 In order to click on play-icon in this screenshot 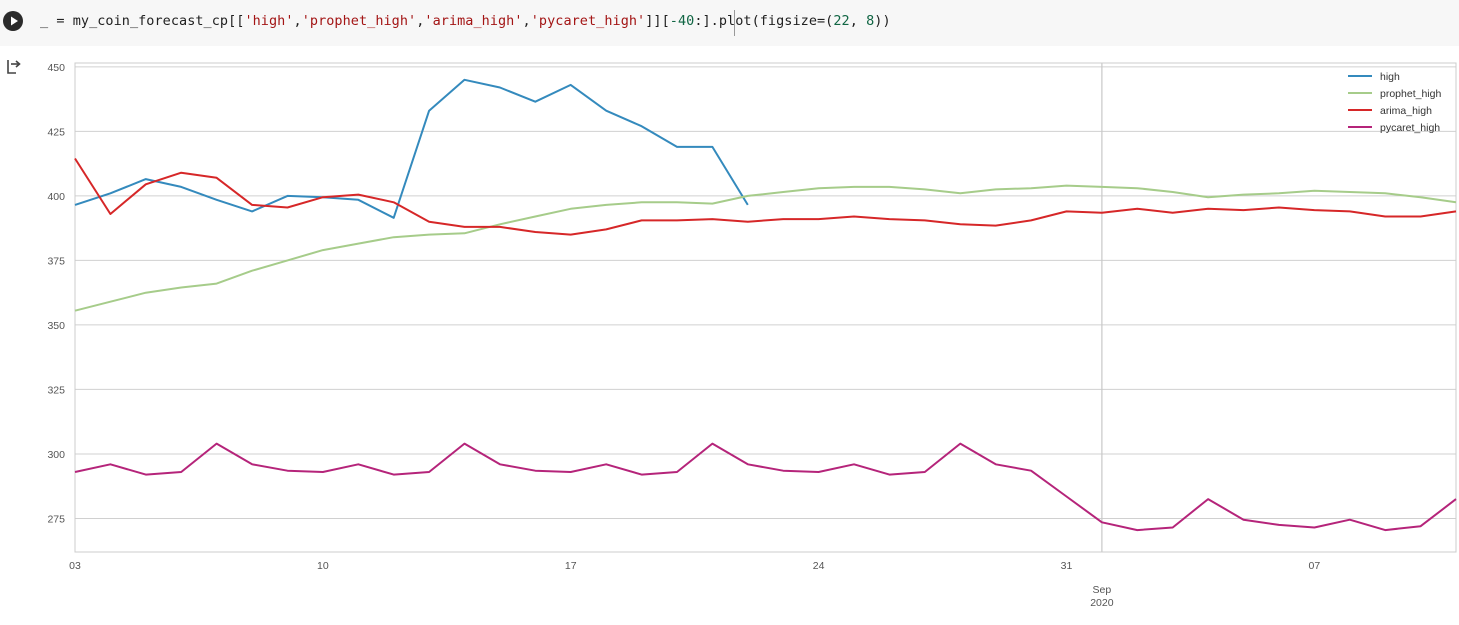, I will do `click(14, 21)`.